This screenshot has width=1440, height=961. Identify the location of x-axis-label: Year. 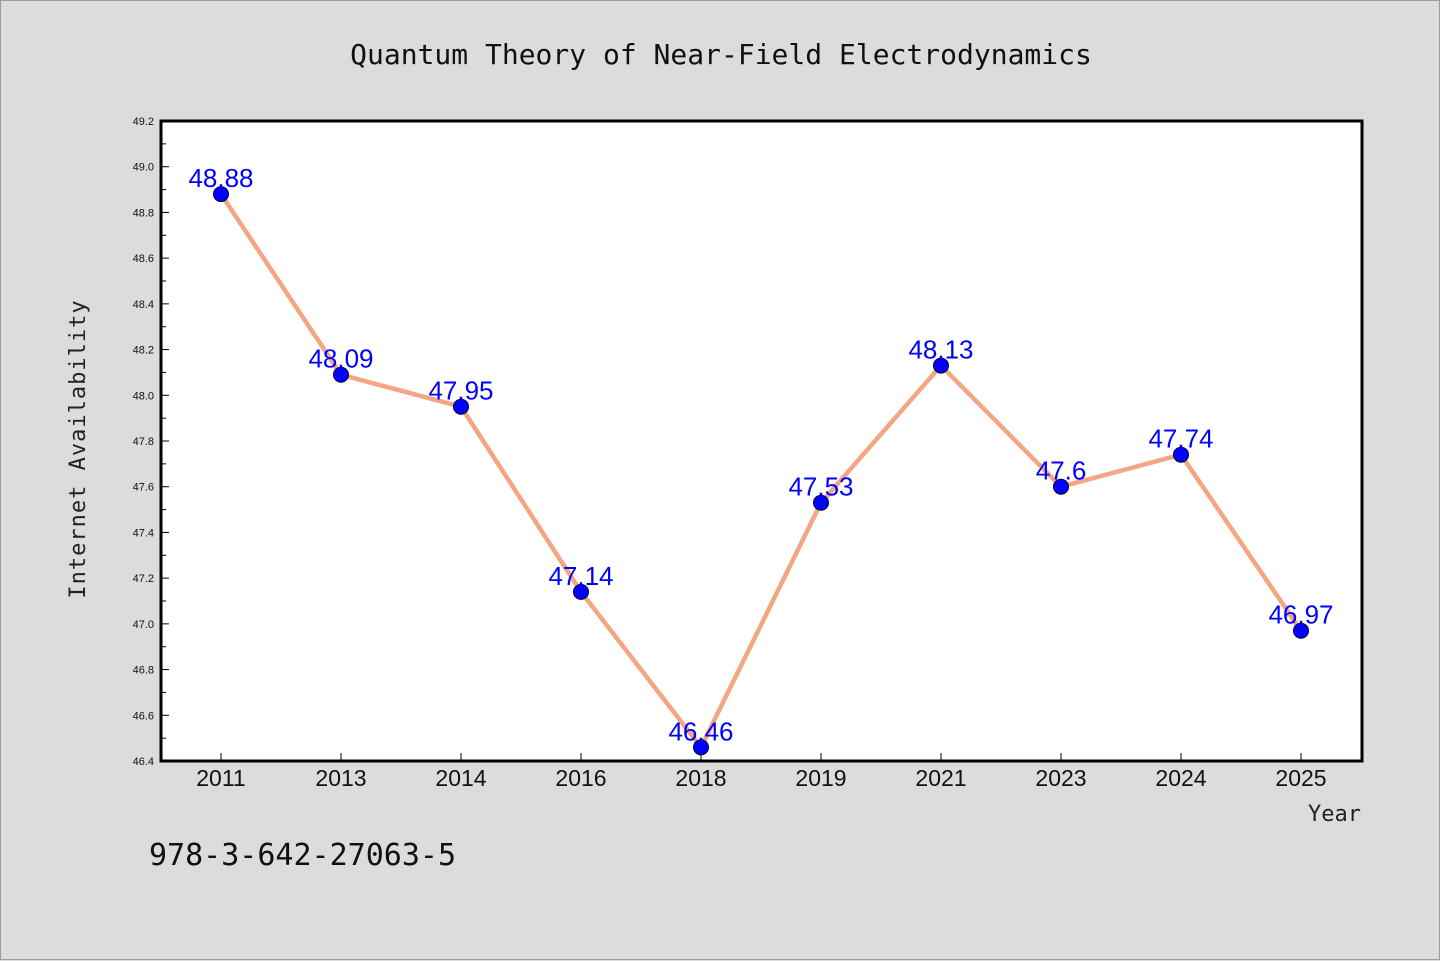
(1334, 814).